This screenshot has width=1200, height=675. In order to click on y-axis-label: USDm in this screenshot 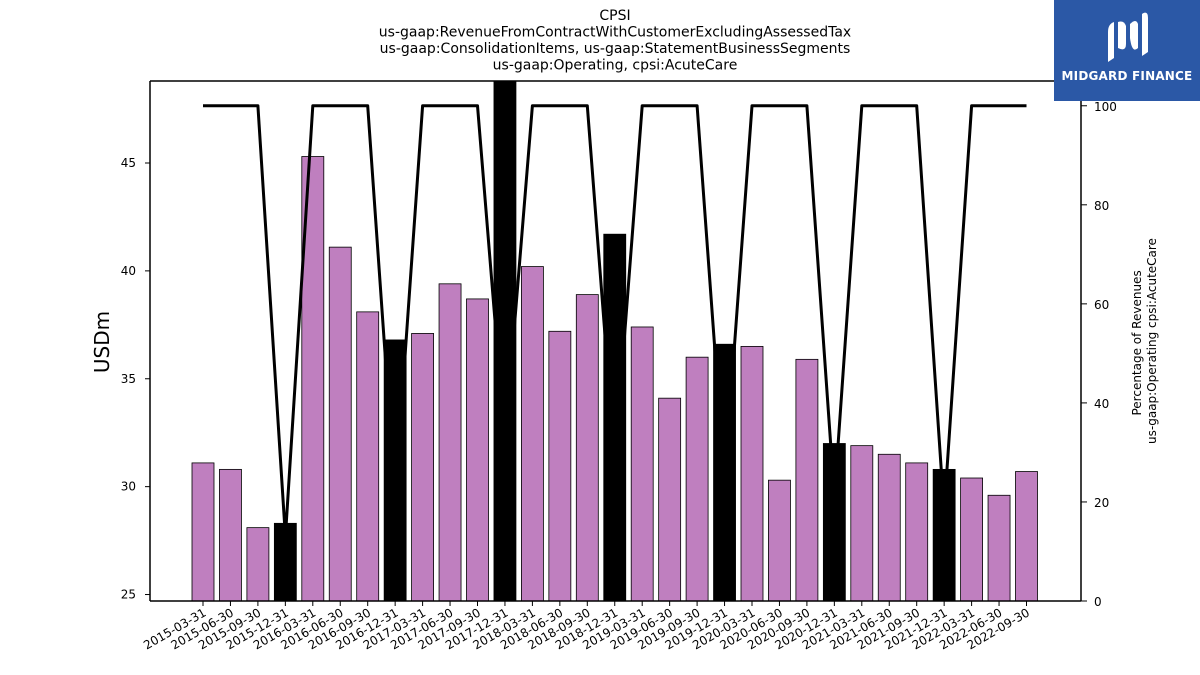, I will do `click(102, 342)`.